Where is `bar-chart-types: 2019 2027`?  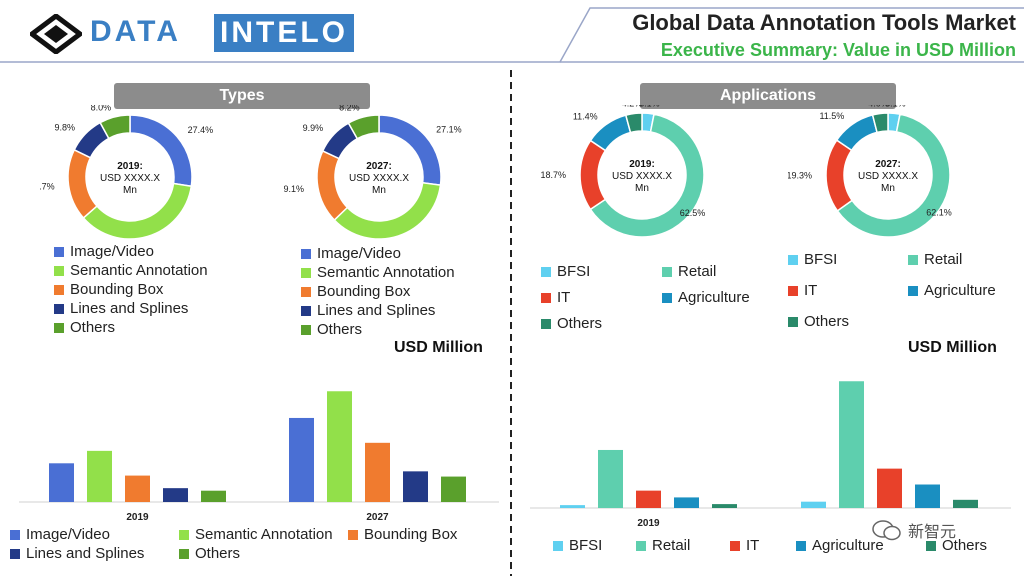 bar-chart-types: 2019 2027 is located at coordinates (259, 457).